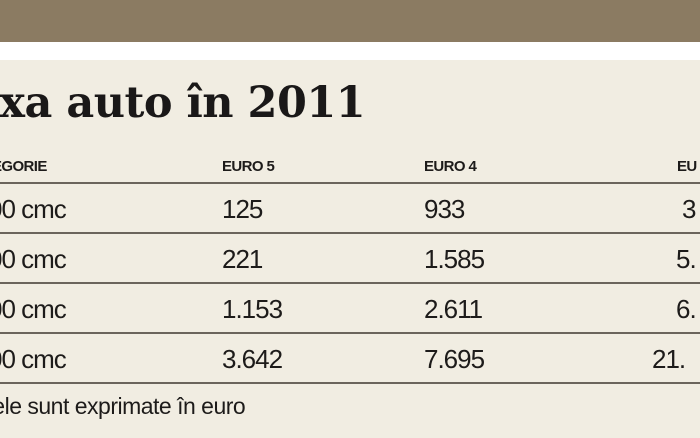  What do you see at coordinates (669, 359) in the screenshot?
I see `cell-euro3: 21.` at bounding box center [669, 359].